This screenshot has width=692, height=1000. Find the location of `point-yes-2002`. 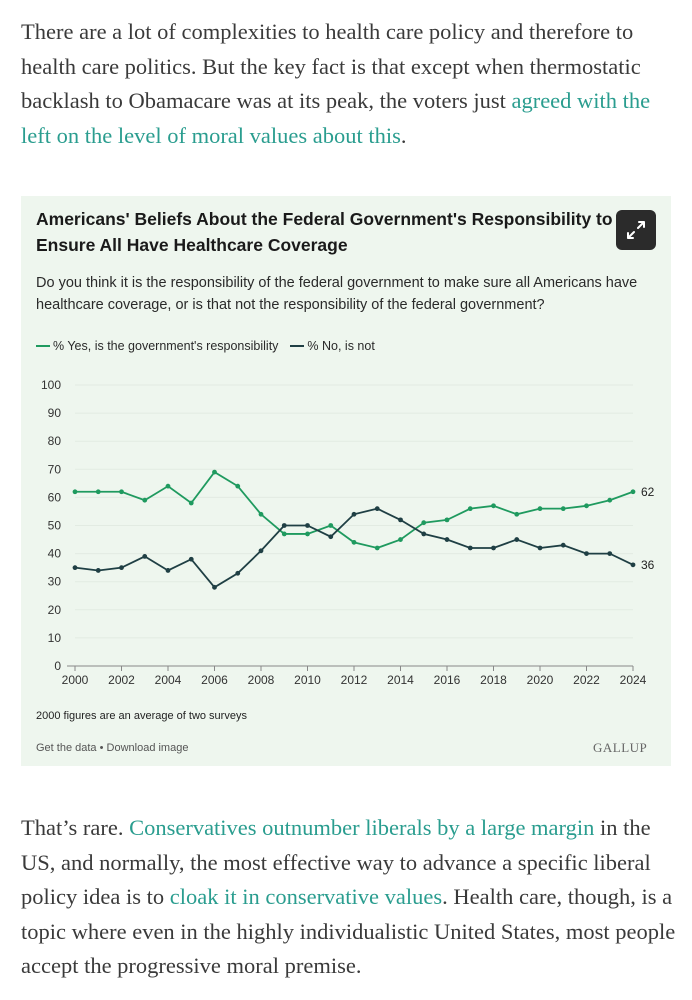

point-yes-2002 is located at coordinates (121, 492).